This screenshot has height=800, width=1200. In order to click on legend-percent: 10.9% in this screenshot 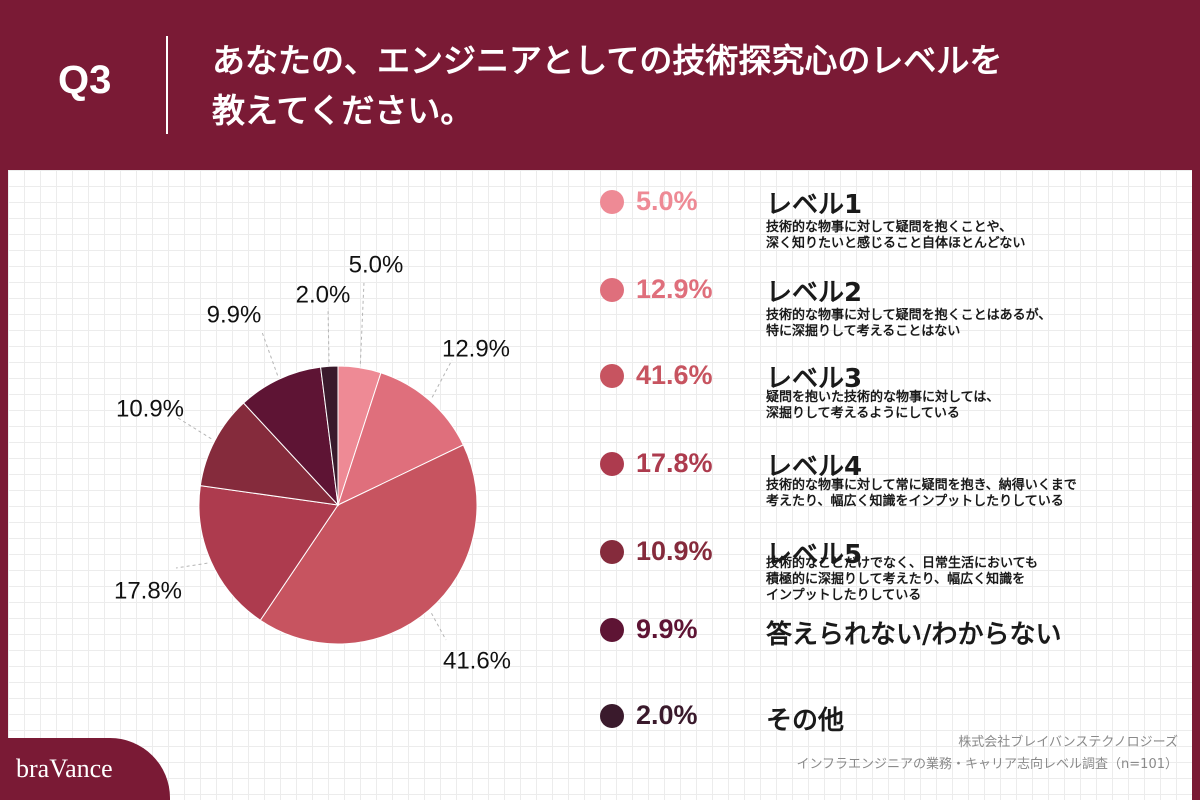, I will do `click(674, 551)`.